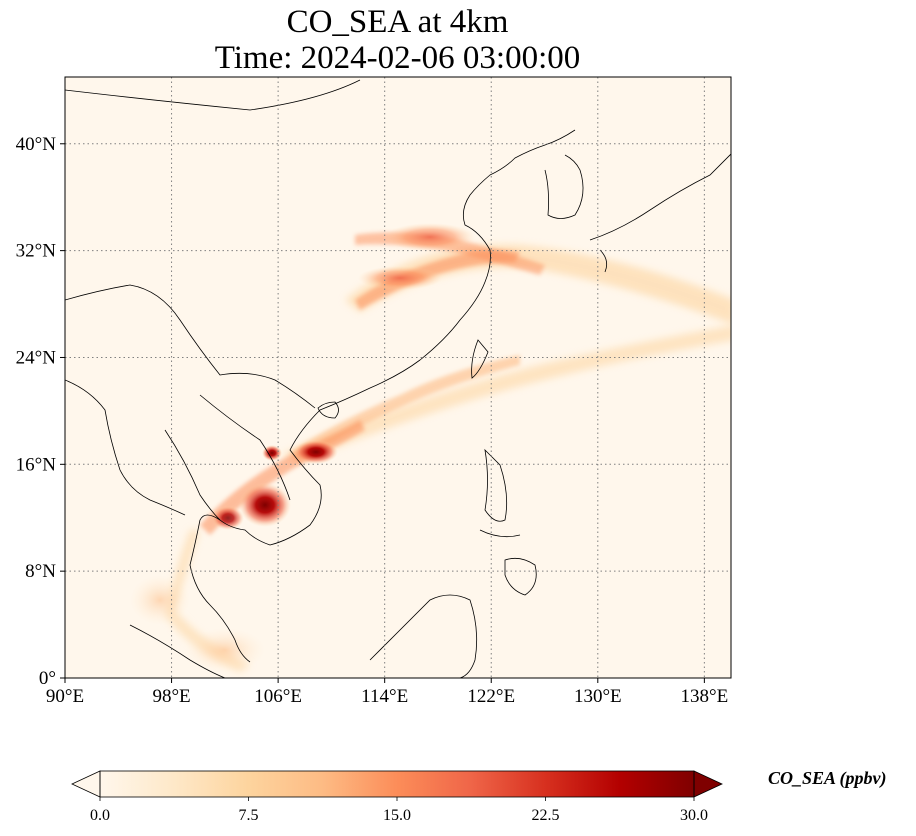  Describe the element at coordinates (36, 464) in the screenshot. I see `lat-tick-label: 16°N` at that location.